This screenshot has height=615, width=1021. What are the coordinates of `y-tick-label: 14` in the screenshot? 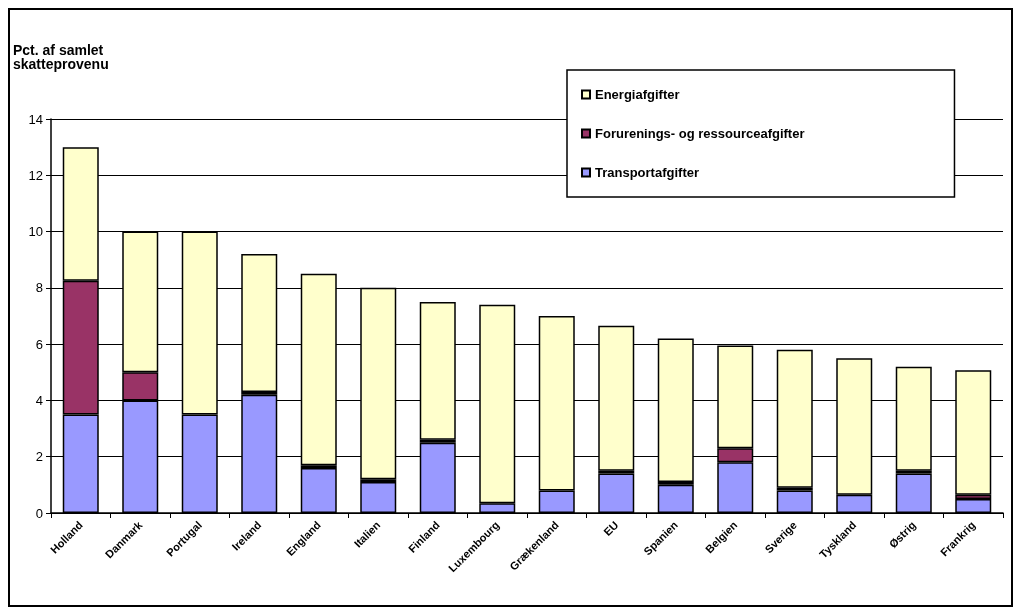 It's located at (35, 119).